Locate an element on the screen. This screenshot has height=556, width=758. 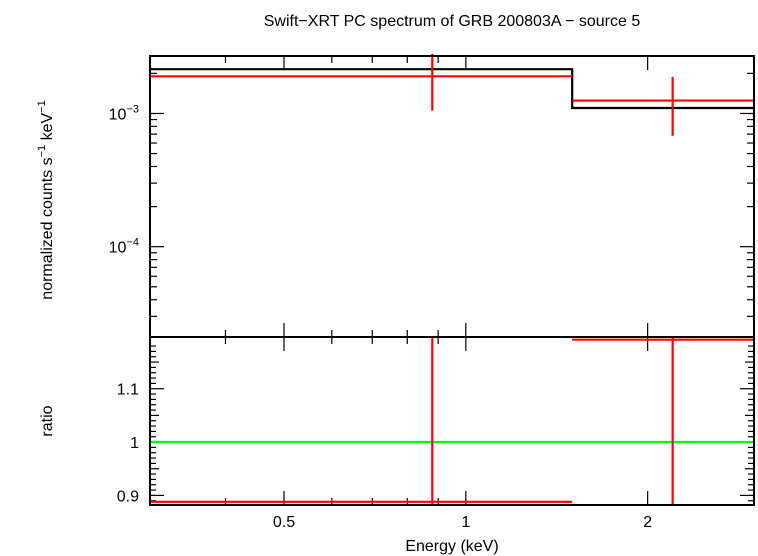
top-y-tick-label: 10⁻⁴ is located at coordinates (124, 247).